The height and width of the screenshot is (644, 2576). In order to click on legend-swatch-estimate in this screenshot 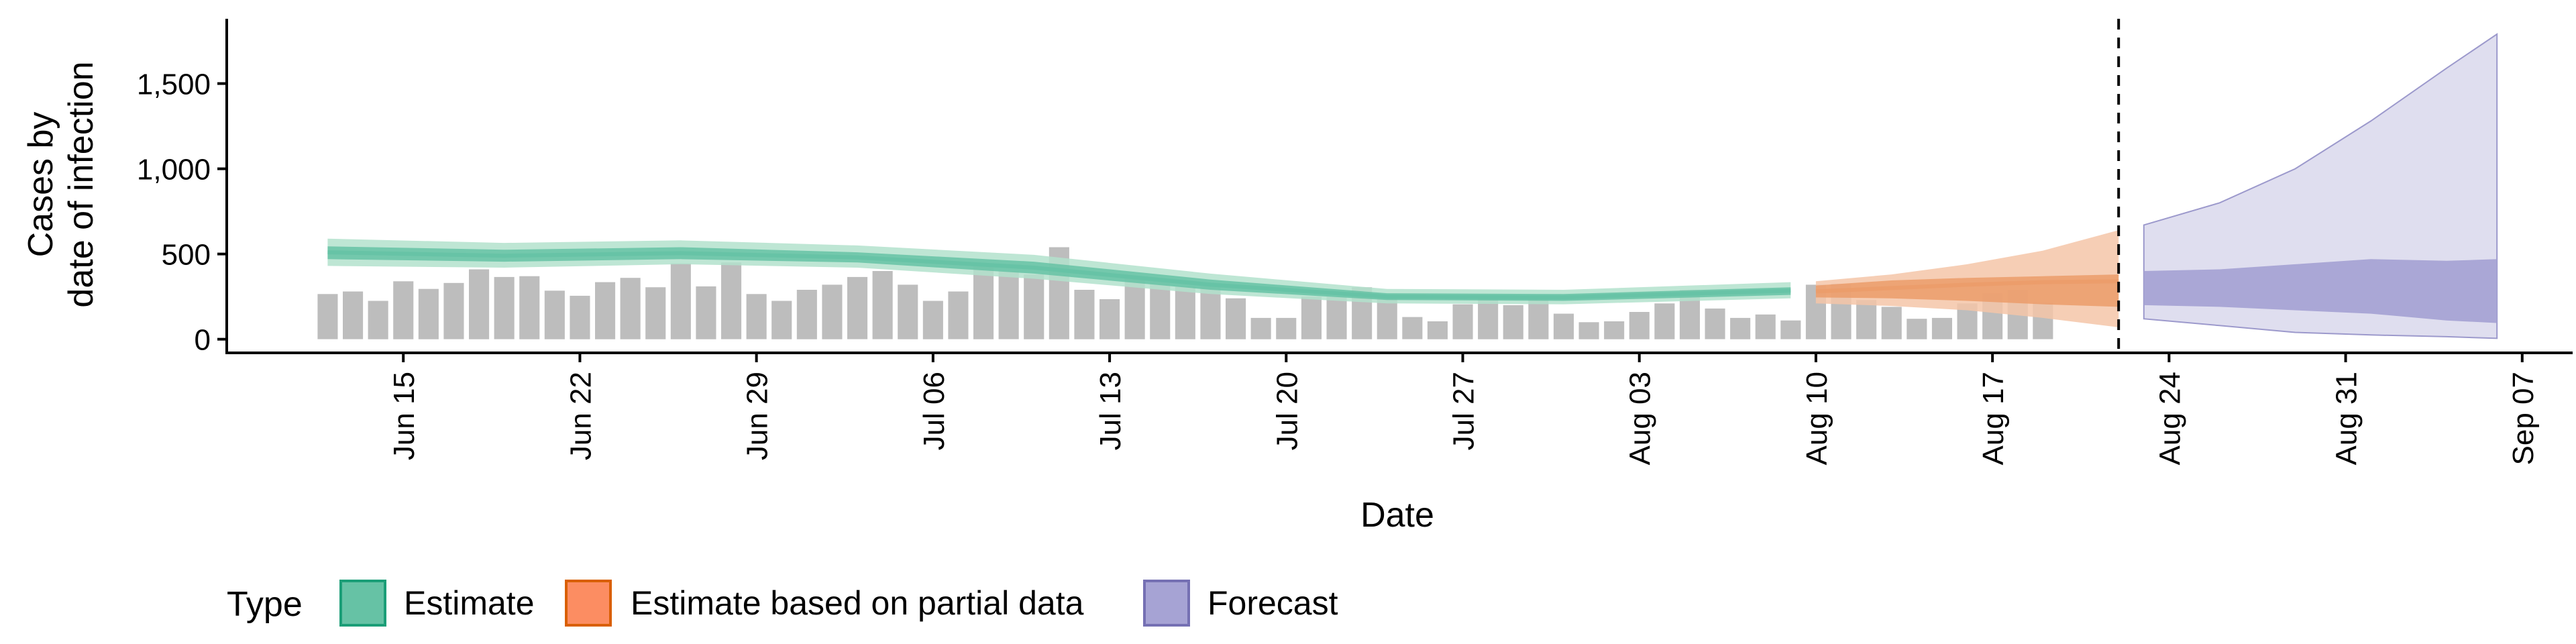, I will do `click(362, 603)`.